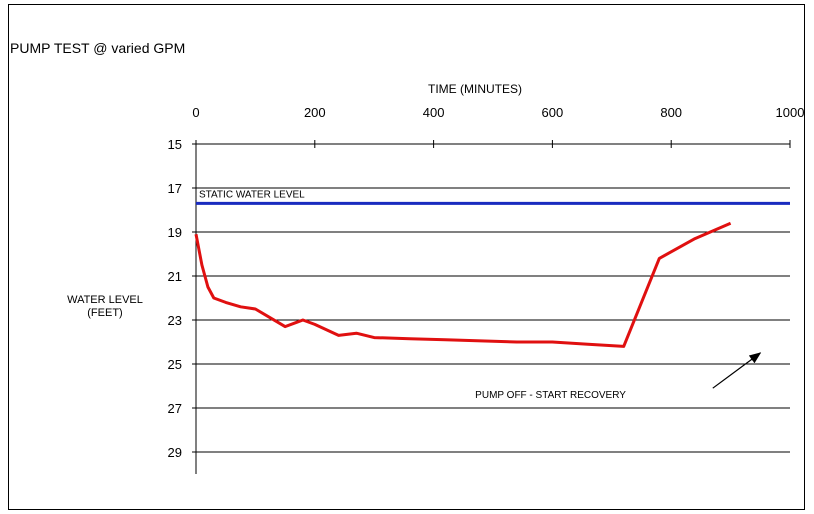 Image resolution: width=814 pixels, height=514 pixels. What do you see at coordinates (315, 112) in the screenshot?
I see `x-tick-label-200: 200` at bounding box center [315, 112].